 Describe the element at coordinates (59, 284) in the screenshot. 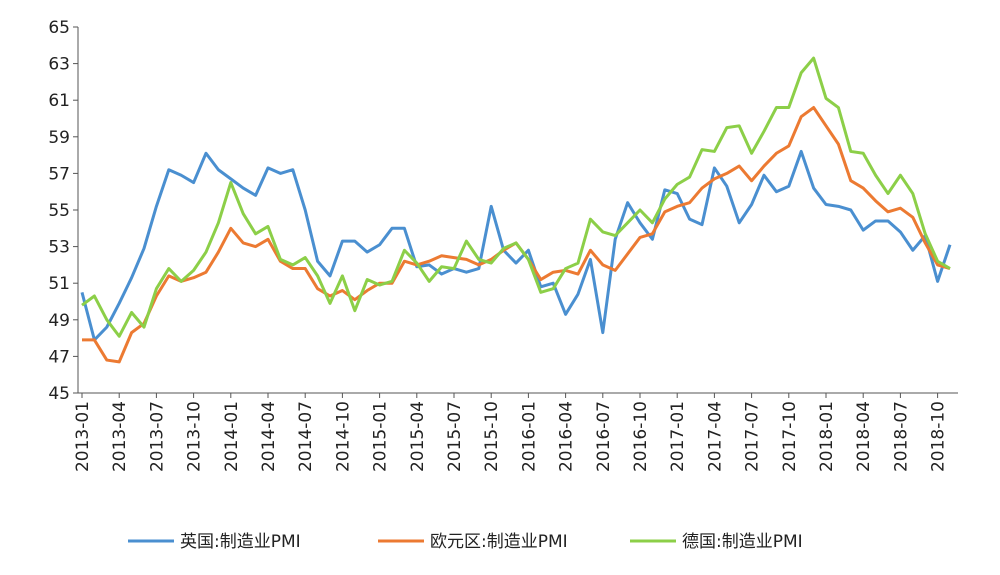

I see `y-tick-label: 51` at that location.